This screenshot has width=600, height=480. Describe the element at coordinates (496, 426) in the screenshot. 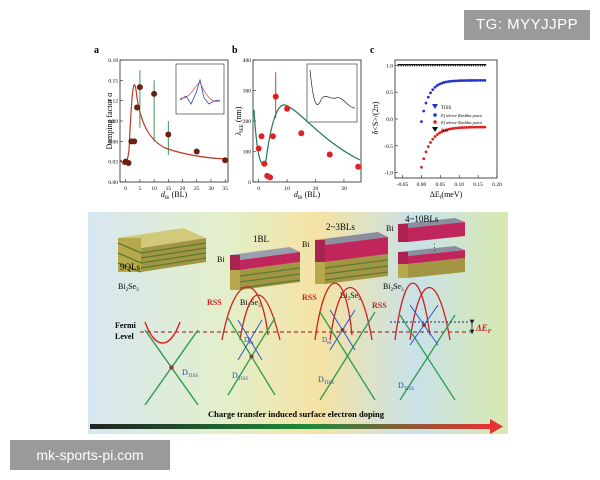

I see `doping-arrow-head` at that location.